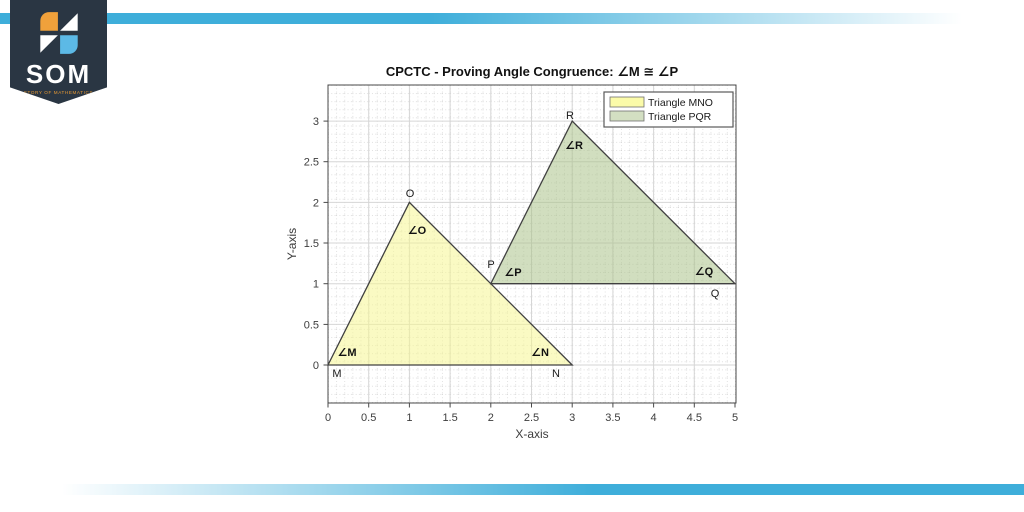 The height and width of the screenshot is (512, 1024). What do you see at coordinates (58, 33) in the screenshot?
I see `som-pinwheel-icon` at bounding box center [58, 33].